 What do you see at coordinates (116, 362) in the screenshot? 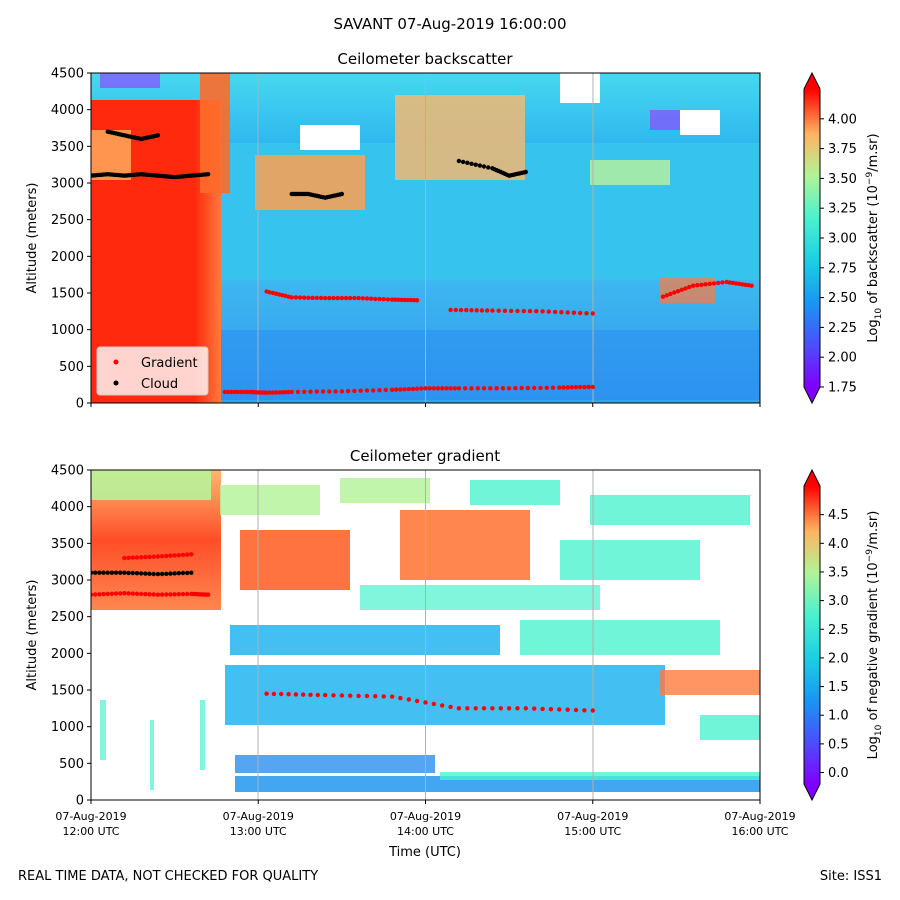
I see `legend-gradient-marker` at bounding box center [116, 362].